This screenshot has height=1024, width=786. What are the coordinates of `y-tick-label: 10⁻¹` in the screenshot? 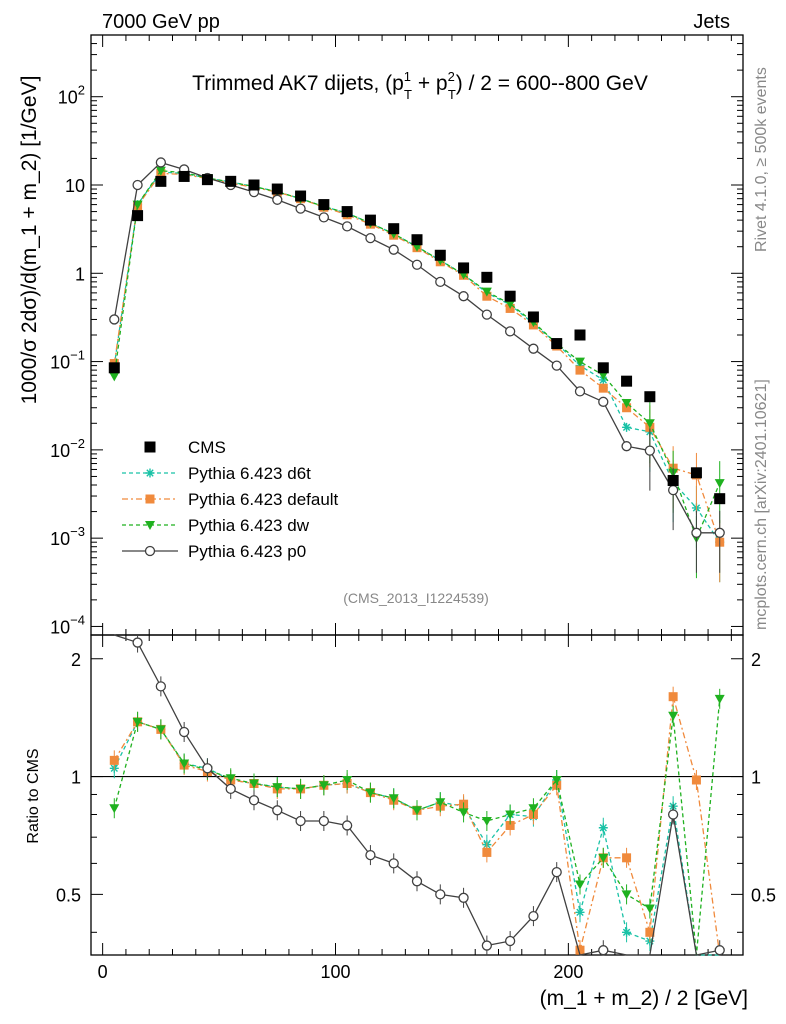 It's located at (67, 360).